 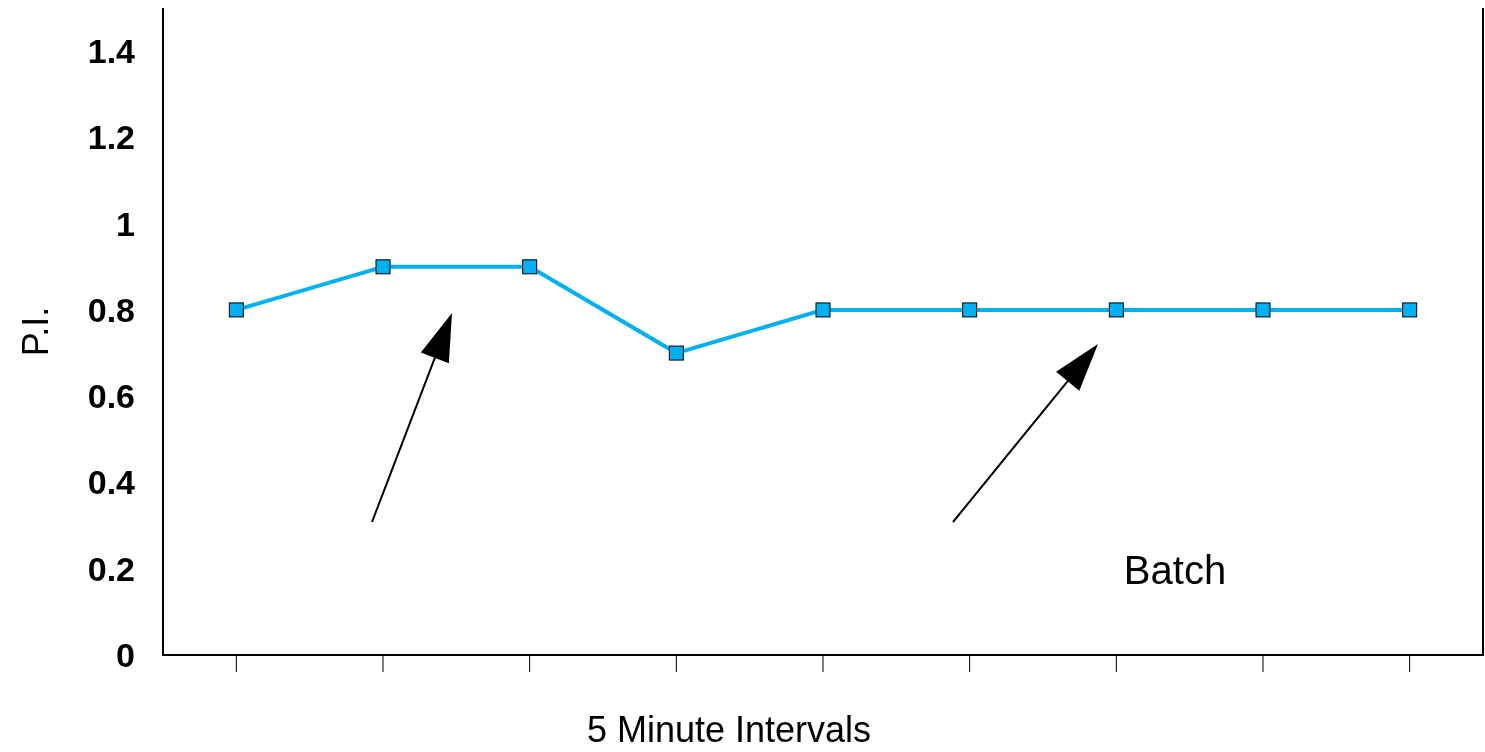 What do you see at coordinates (111, 568) in the screenshot?
I see `y-tick-label: 0.2` at bounding box center [111, 568].